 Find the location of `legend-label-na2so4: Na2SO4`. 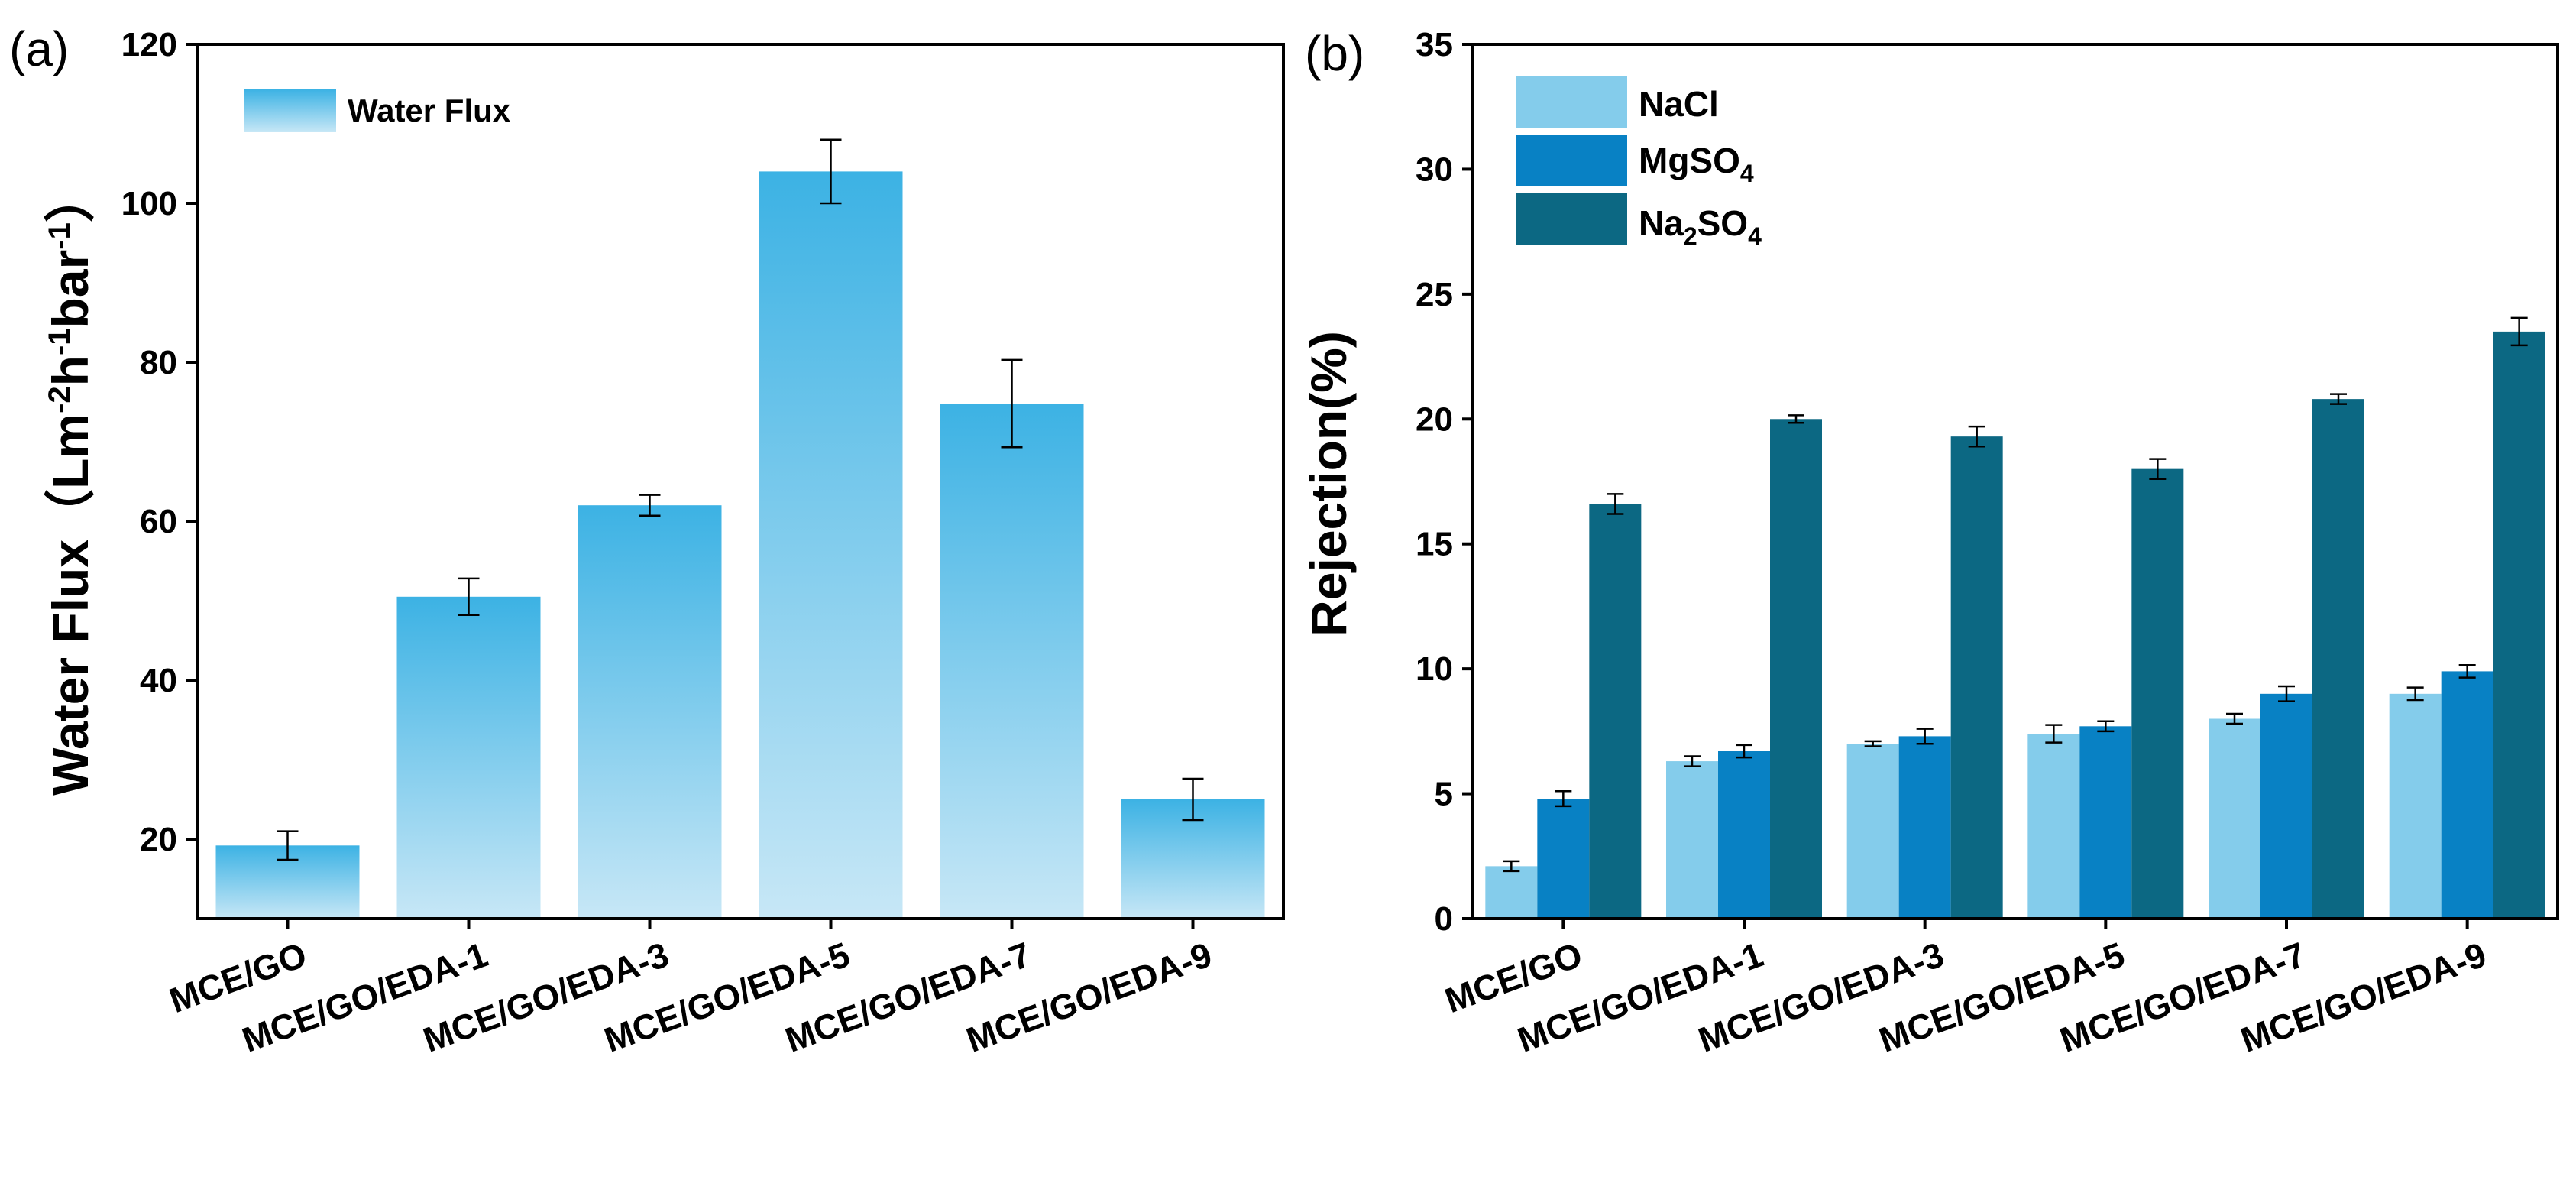

legend-label-na2so4: Na2SO4 is located at coordinates (1700, 226).